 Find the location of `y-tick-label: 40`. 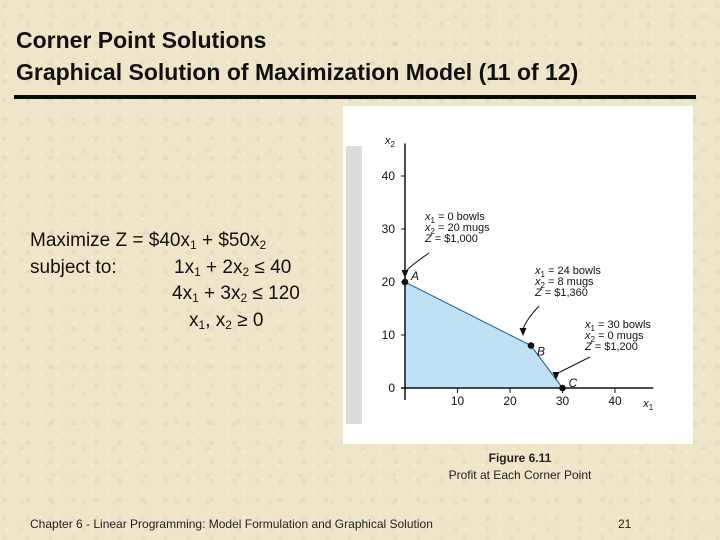

y-tick-label: 40 is located at coordinates (389, 176).